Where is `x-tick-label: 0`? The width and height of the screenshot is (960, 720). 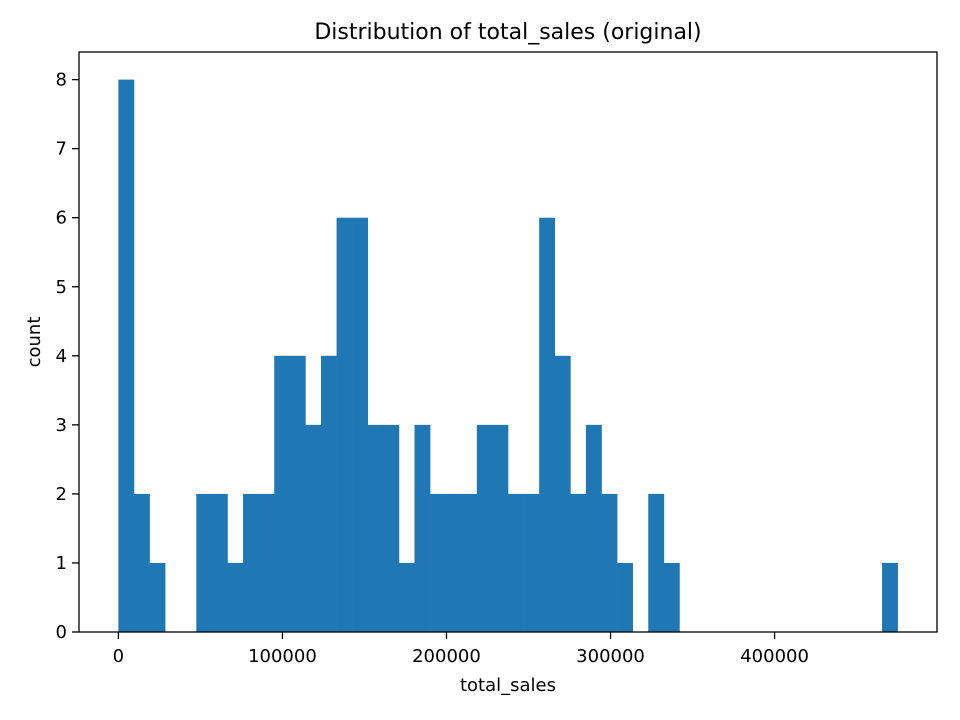 x-tick-label: 0 is located at coordinates (118, 656).